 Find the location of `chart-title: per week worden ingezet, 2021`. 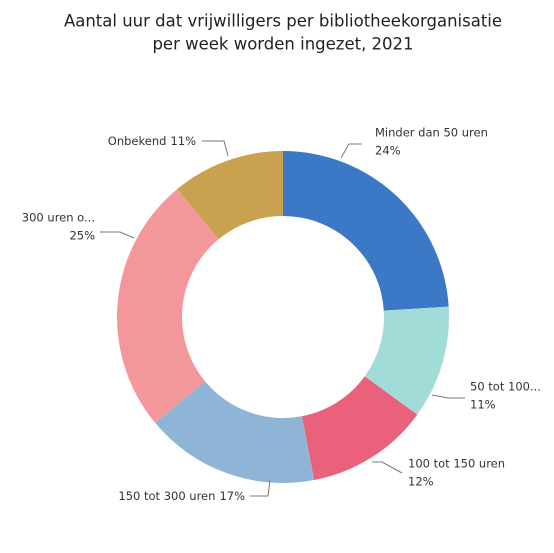

chart-title: per week worden ingezet, 2021 is located at coordinates (282, 44).